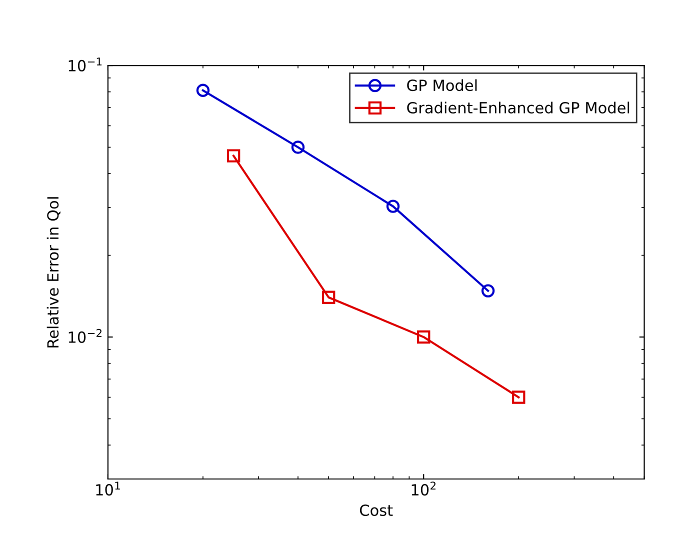  Describe the element at coordinates (424, 489) in the screenshot. I see `x-tick-label: 10$^{2}$` at that location.